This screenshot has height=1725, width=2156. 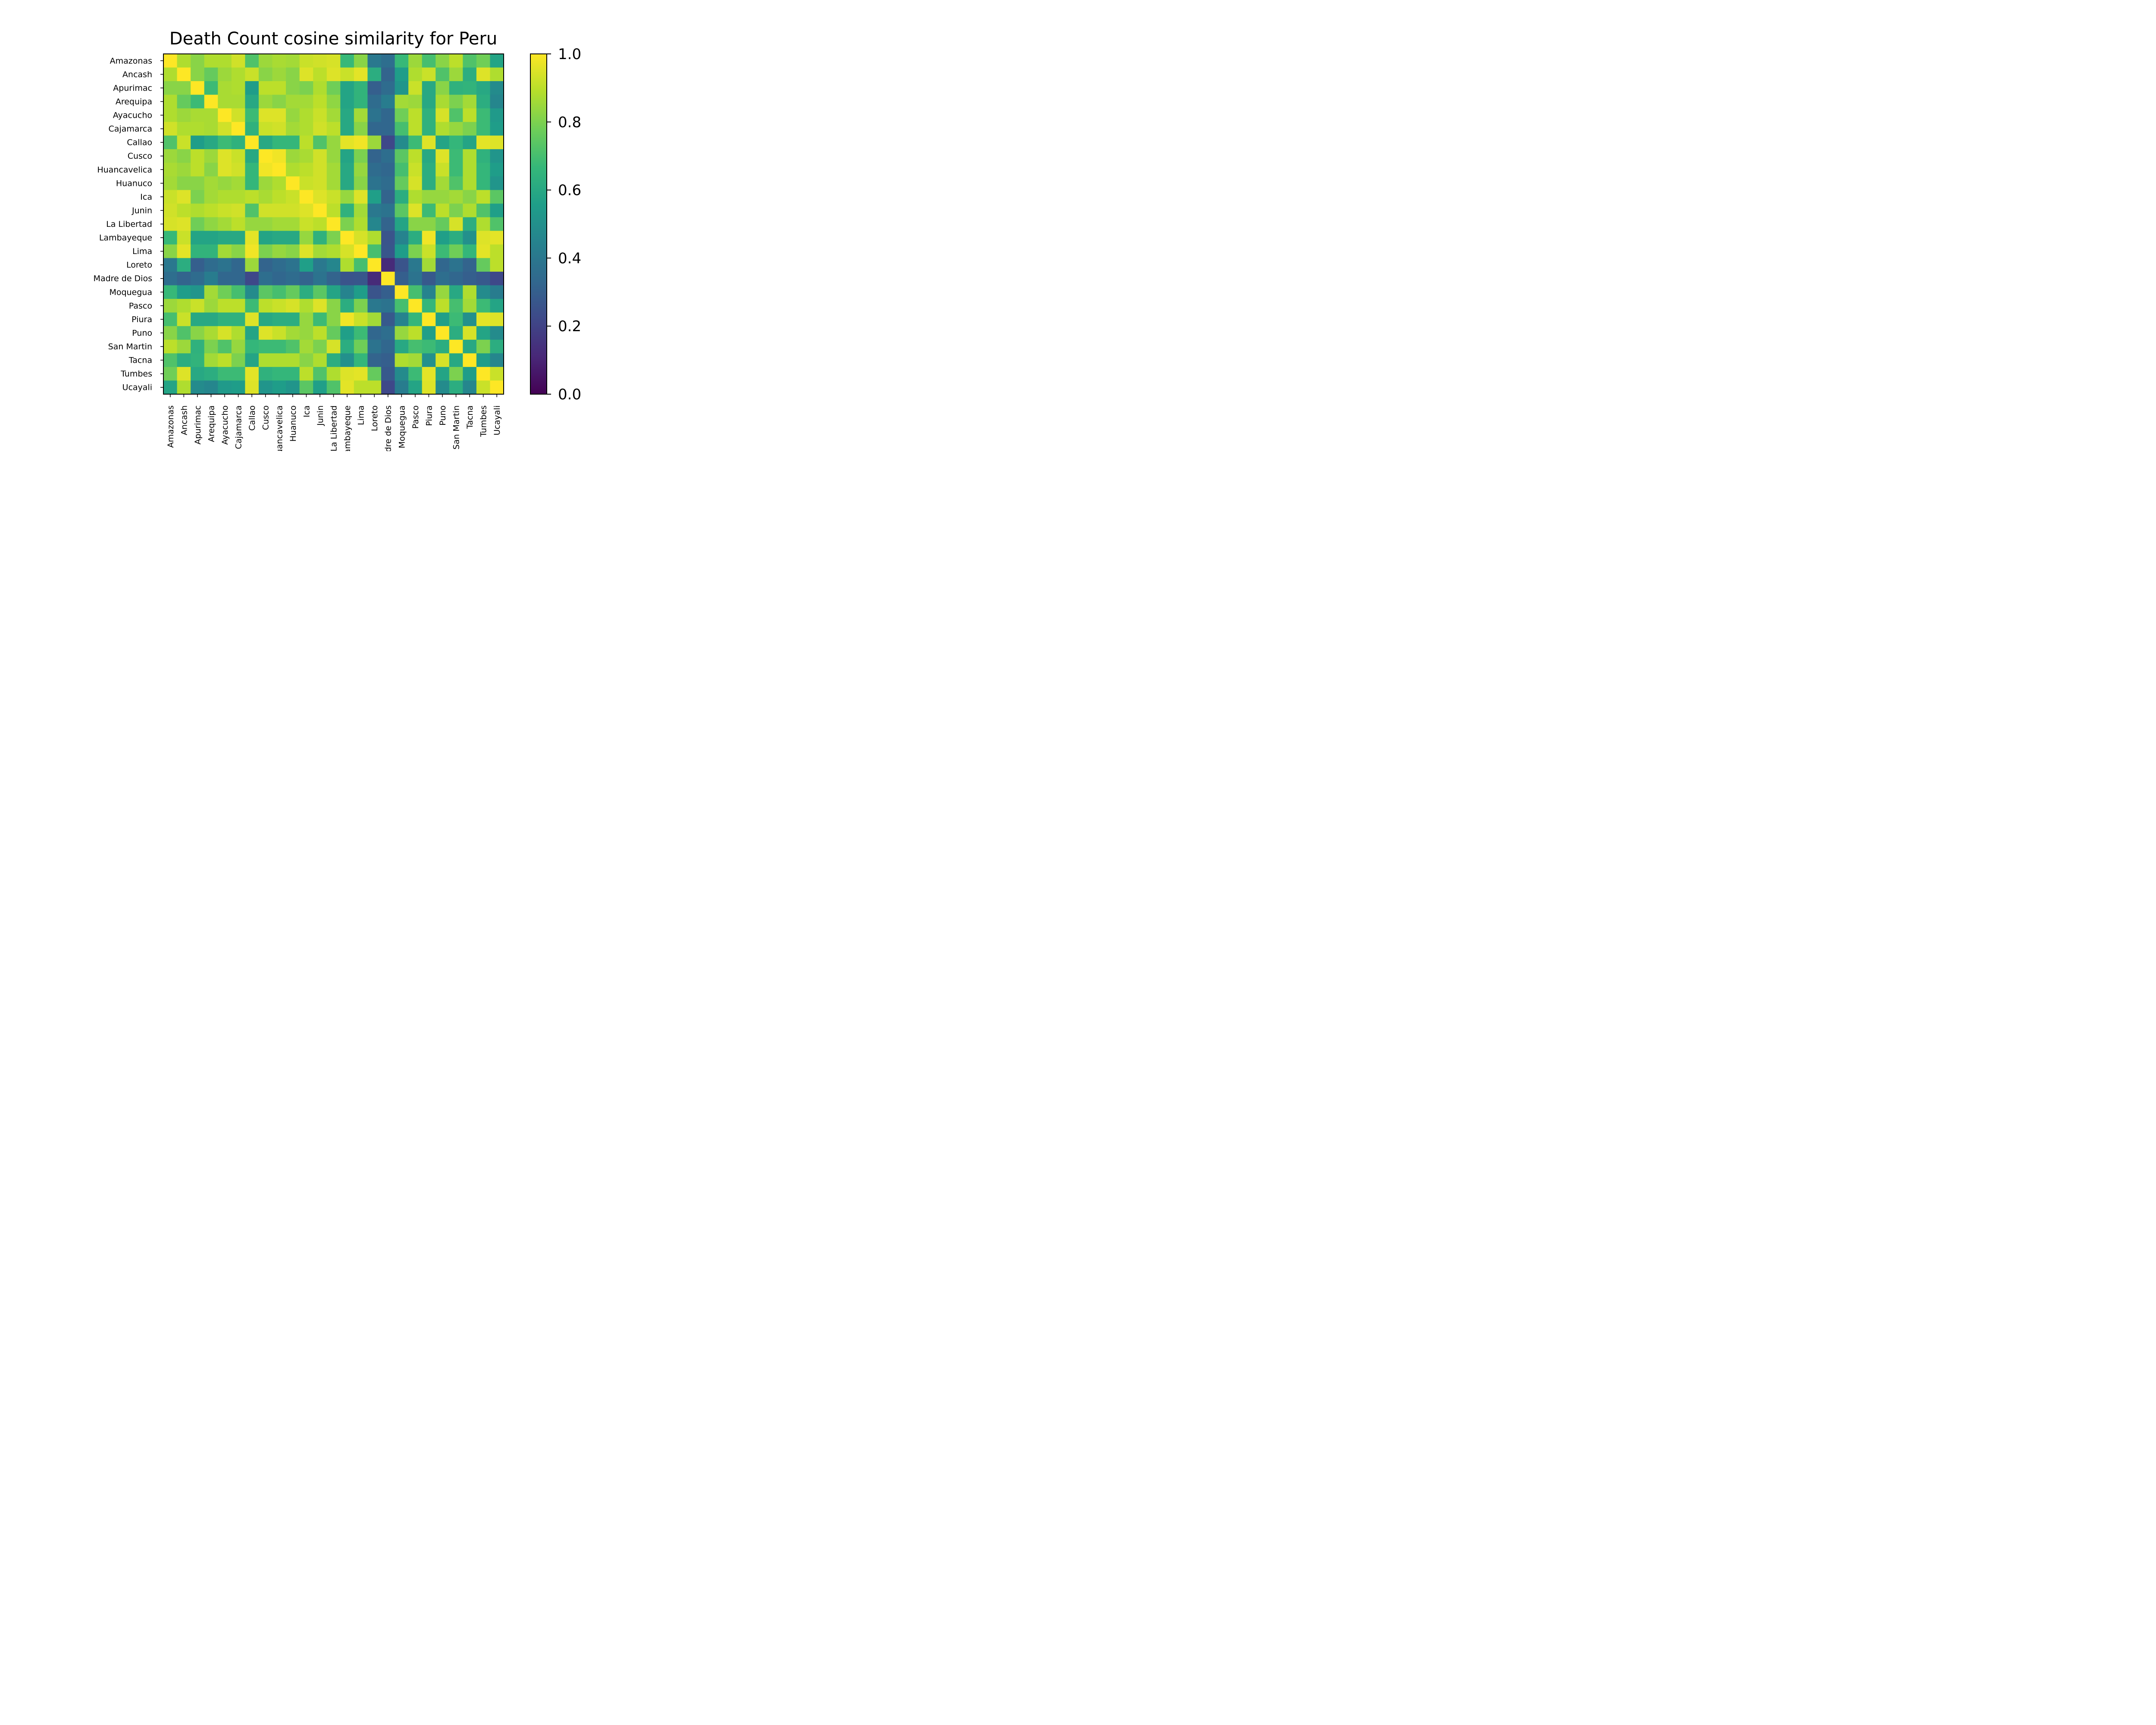 What do you see at coordinates (225, 170) in the screenshot?
I see `heatmap-cell-huancavelica-ayacucho` at bounding box center [225, 170].